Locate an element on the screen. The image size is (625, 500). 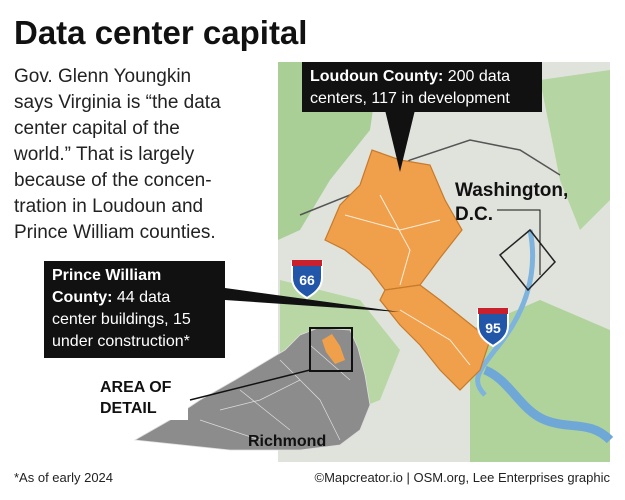
callout-label: County: is located at coordinates (82, 297).